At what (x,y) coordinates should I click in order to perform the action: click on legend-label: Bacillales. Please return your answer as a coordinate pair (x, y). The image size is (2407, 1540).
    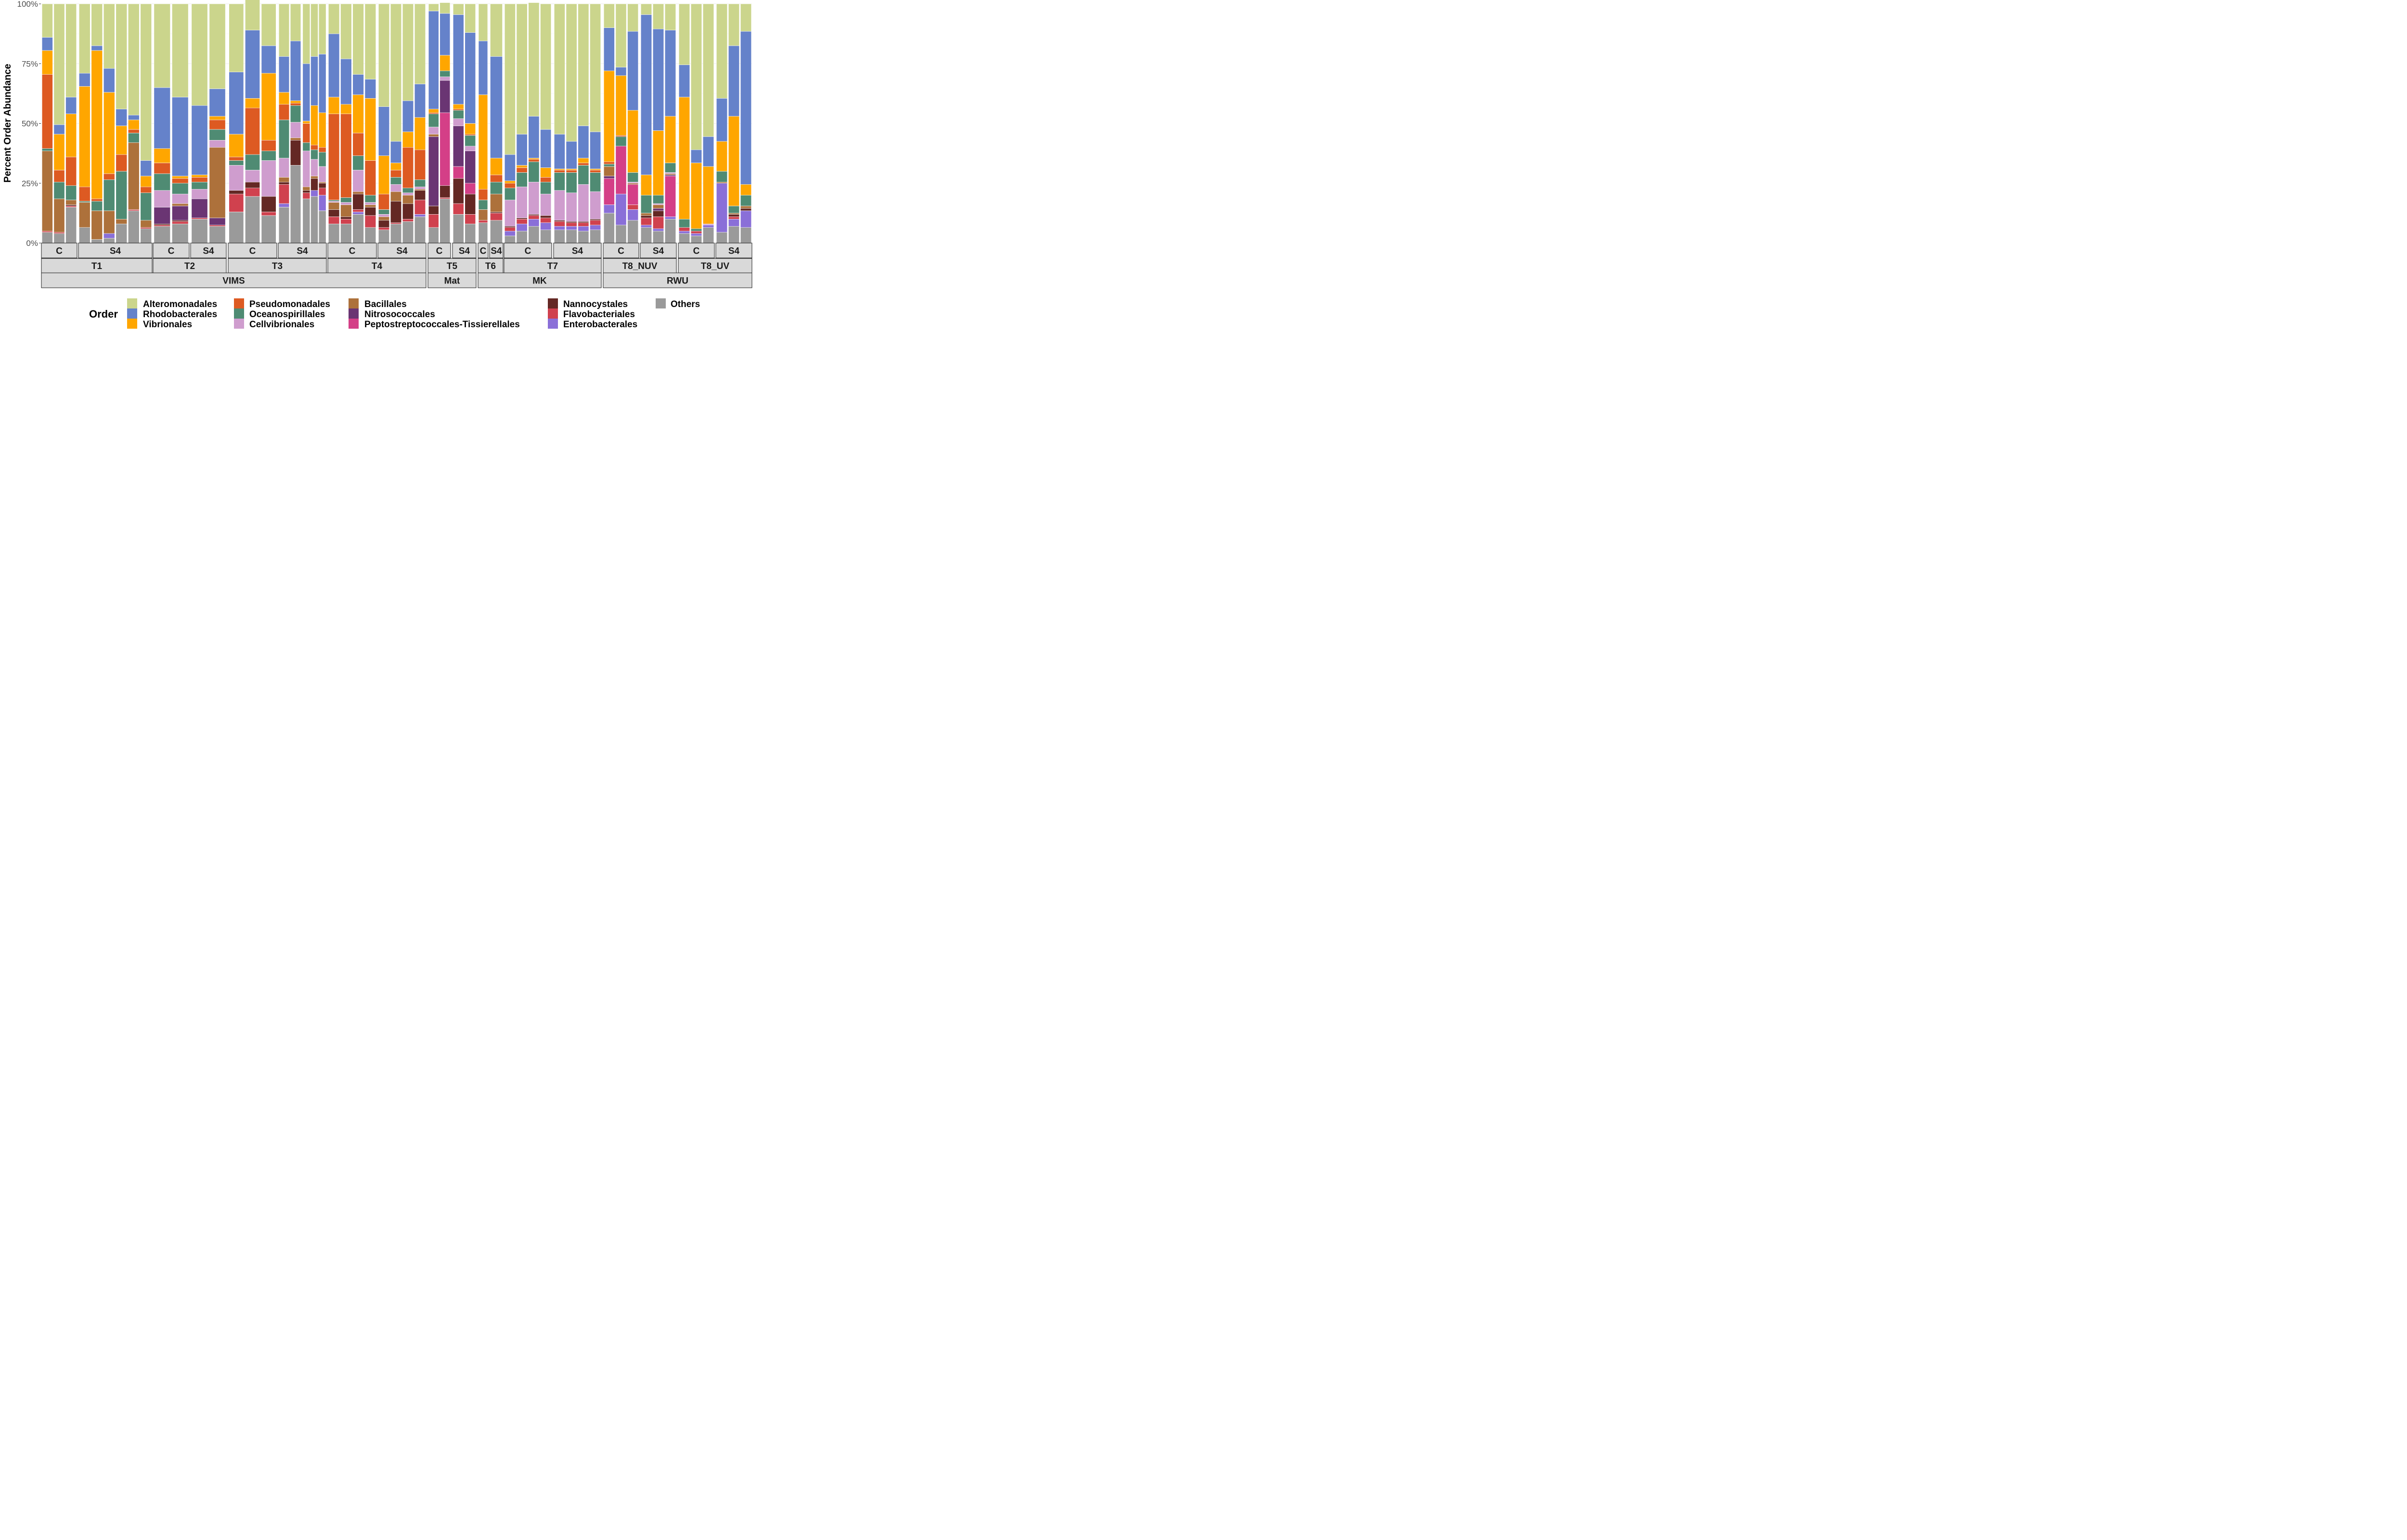
    Looking at the image, I should click on (385, 304).